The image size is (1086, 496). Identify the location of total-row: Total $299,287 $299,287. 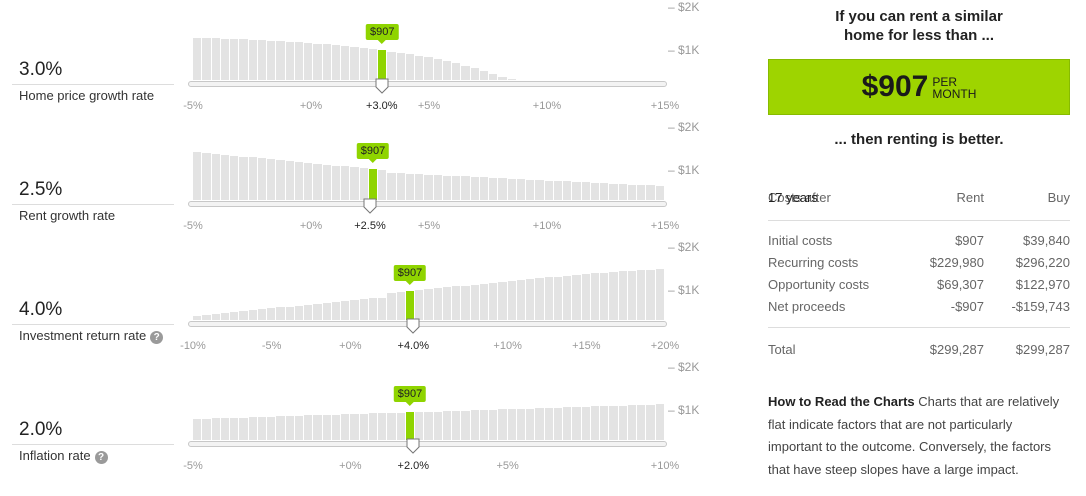
(919, 352).